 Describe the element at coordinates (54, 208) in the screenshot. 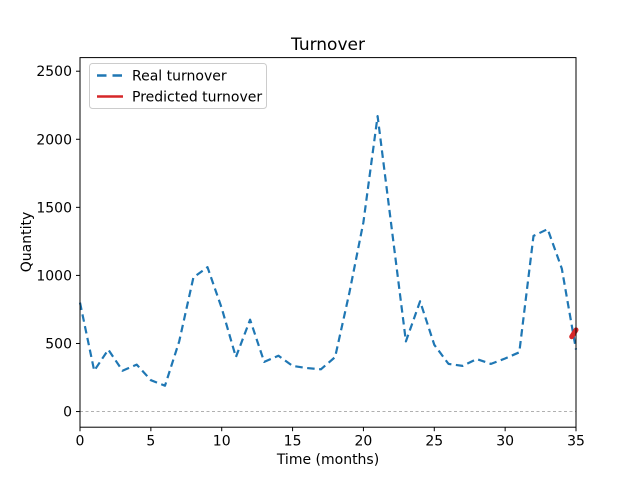

I see `y-tick-label: 1500` at that location.